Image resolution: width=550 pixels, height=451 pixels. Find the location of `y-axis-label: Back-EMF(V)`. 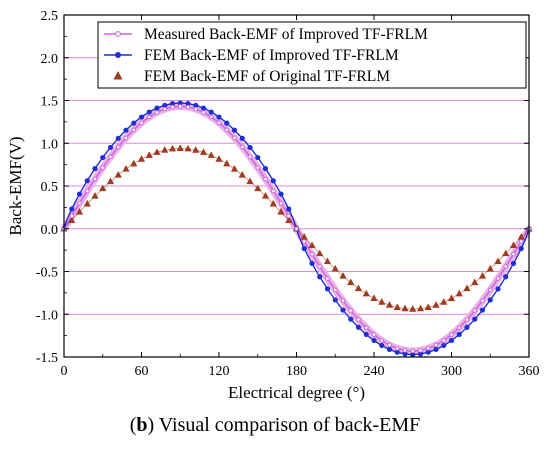

y-axis-label: Back-EMF(V) is located at coordinates (15, 185).